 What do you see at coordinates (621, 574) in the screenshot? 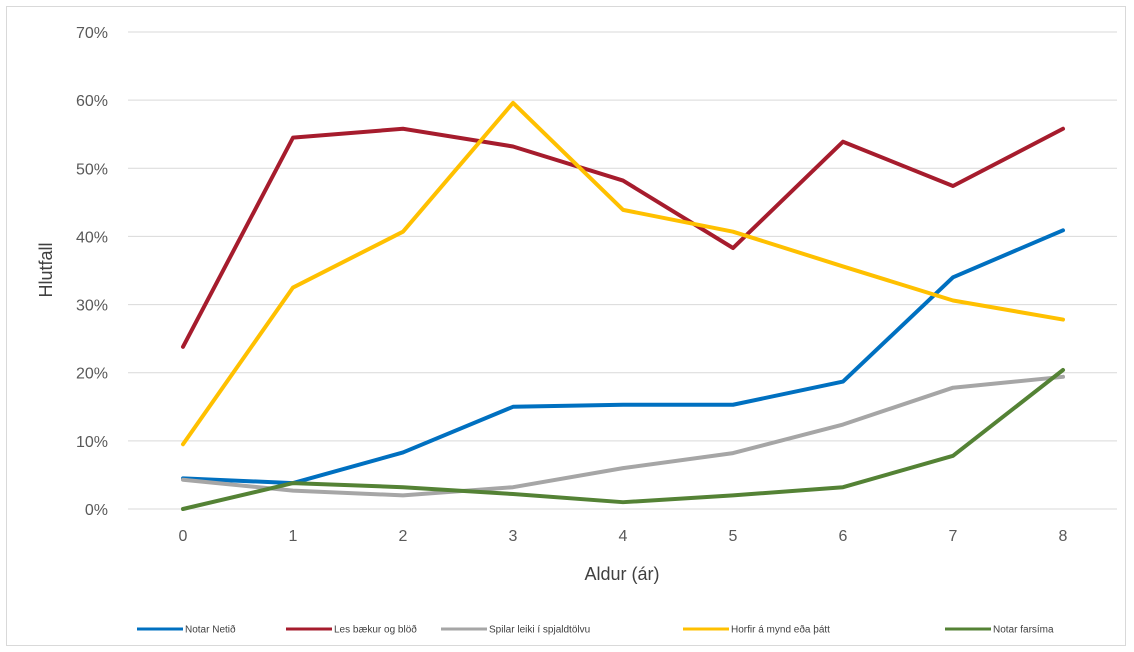
I see `x-axis-title: Aldur (ár)` at bounding box center [621, 574].